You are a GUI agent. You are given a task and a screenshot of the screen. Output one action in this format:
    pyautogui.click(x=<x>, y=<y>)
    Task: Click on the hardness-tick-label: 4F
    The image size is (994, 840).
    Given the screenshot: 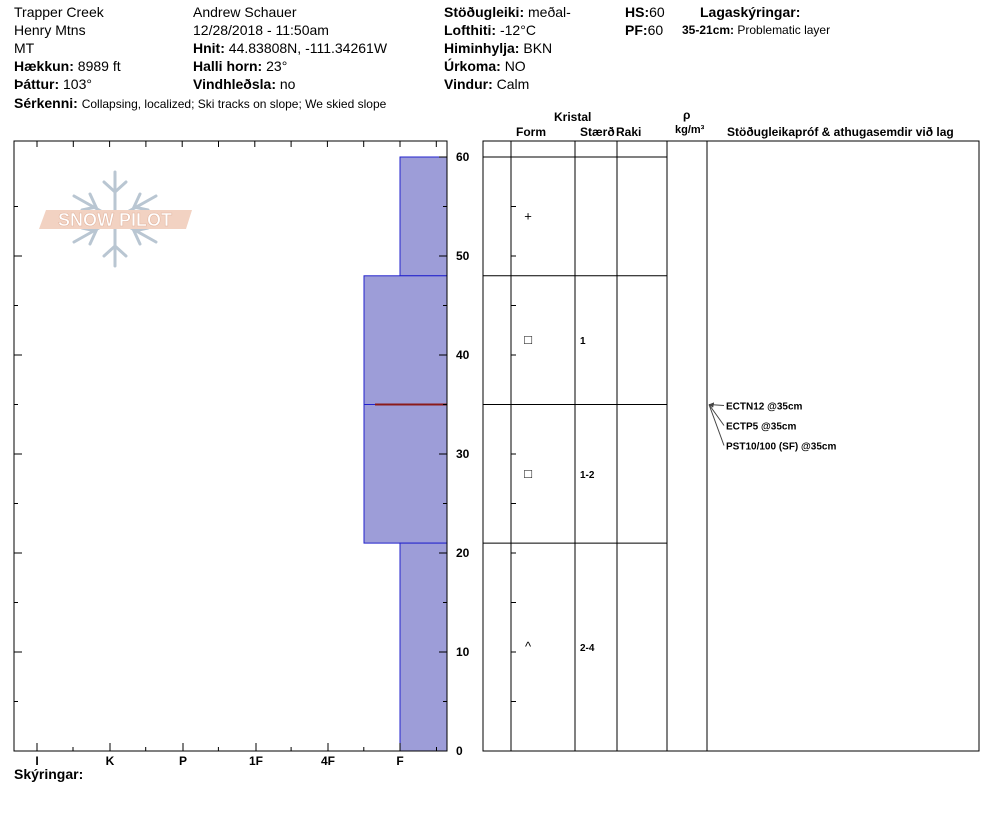 What is the action you would take?
    pyautogui.click(x=328, y=761)
    